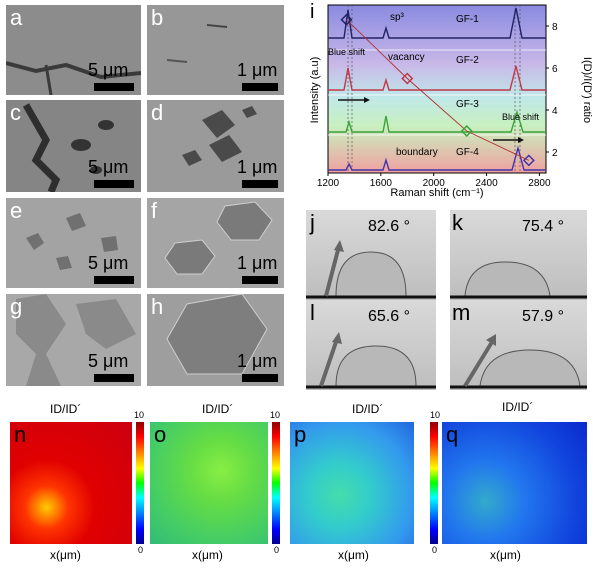 The image size is (593, 571). I want to click on raman-map-q: ID/ID´ 10 0 q x(μm), so click(510, 485).